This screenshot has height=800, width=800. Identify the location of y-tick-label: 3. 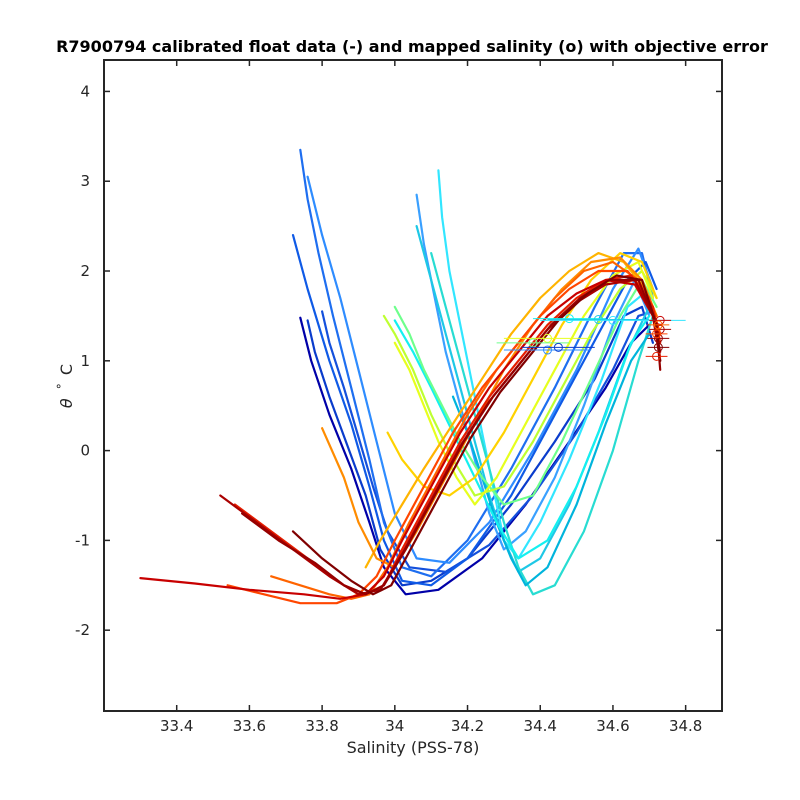
(85, 181).